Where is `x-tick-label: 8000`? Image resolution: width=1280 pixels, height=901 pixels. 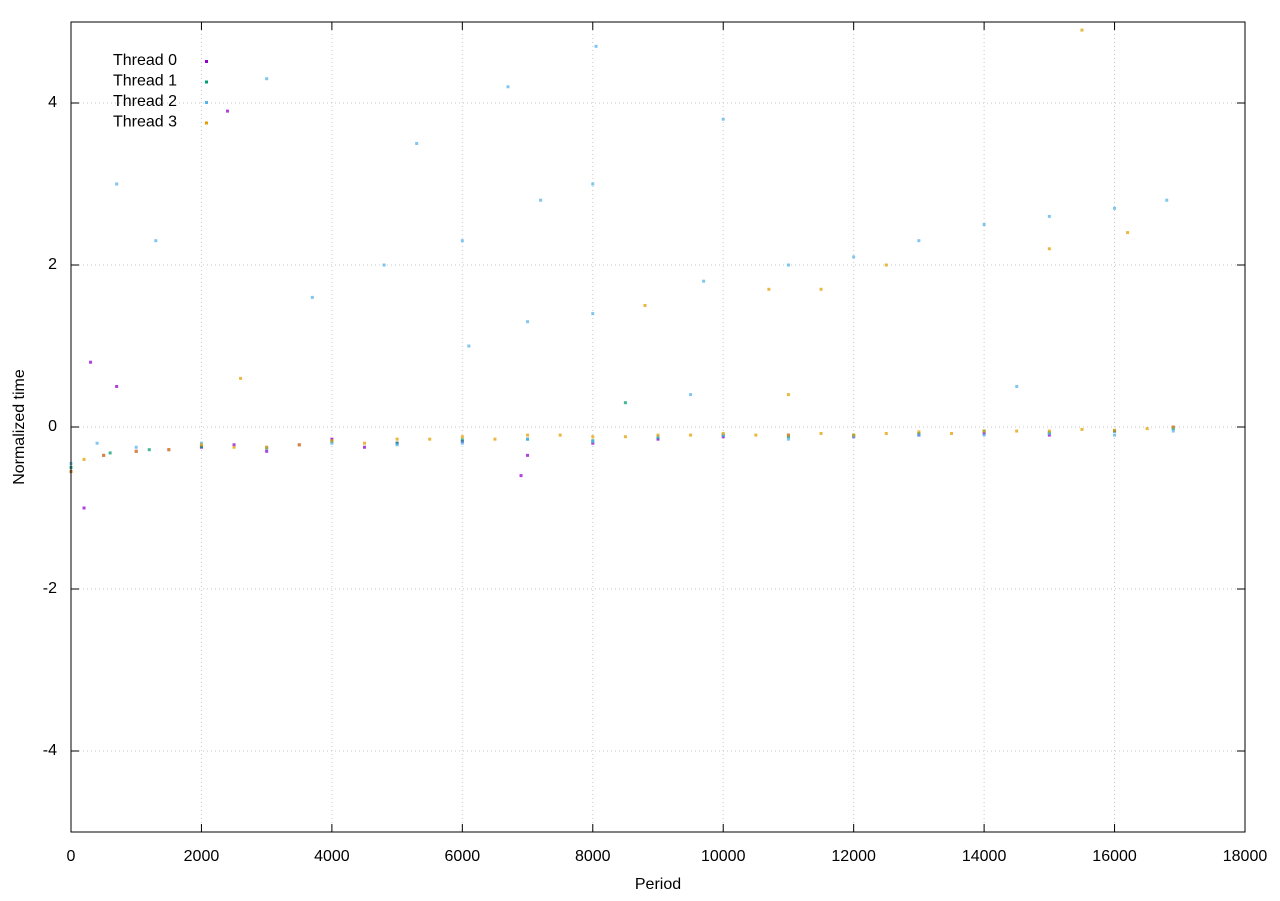 x-tick-label: 8000 is located at coordinates (593, 856).